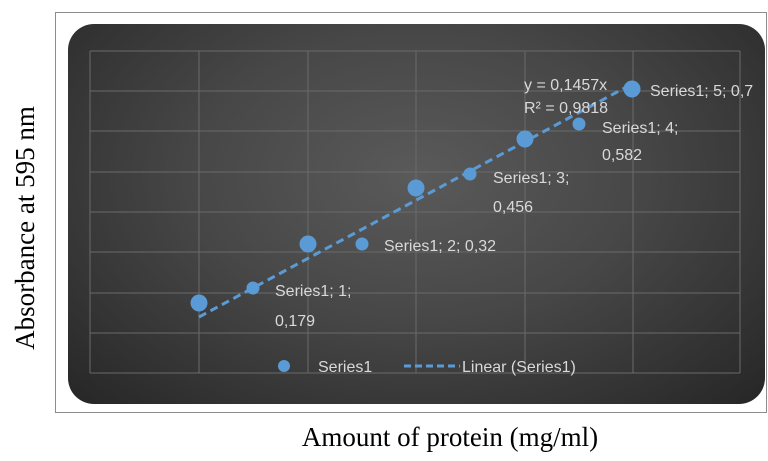 The image size is (768, 461). I want to click on legend-trend-label: Linear (Series1), so click(519, 367).